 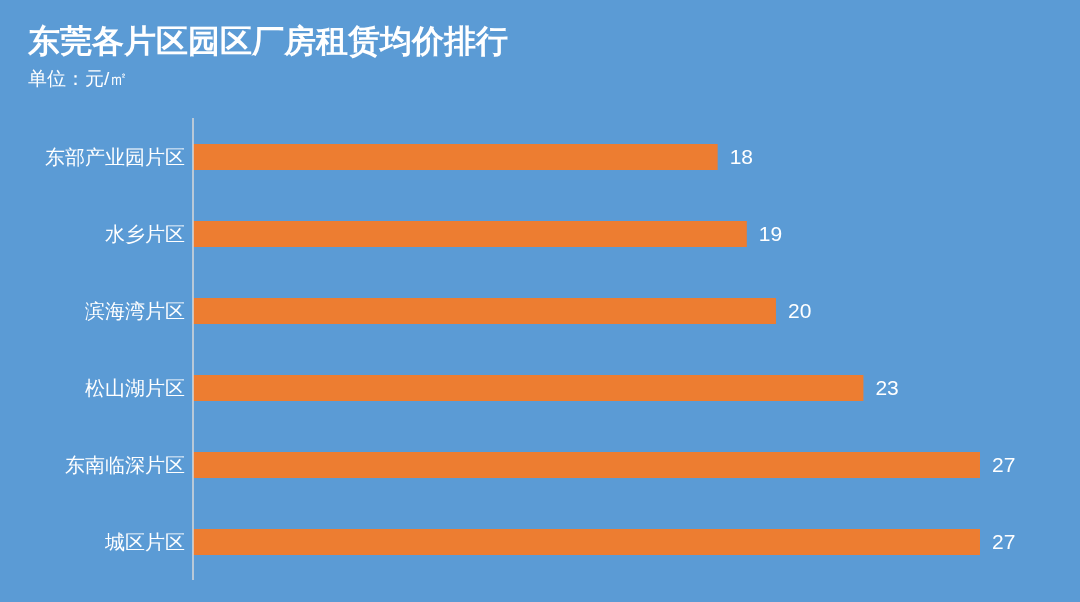 What do you see at coordinates (145, 233) in the screenshot?
I see `y-tick-label: 水乡片区` at bounding box center [145, 233].